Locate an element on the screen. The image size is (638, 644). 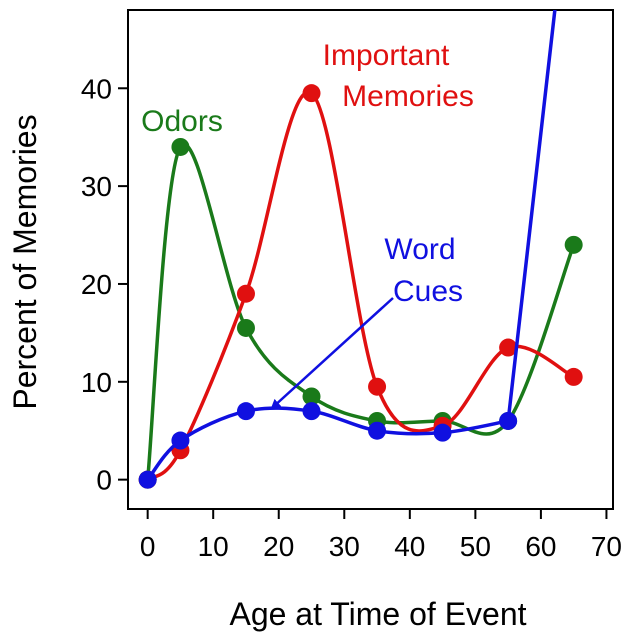
annotation-word-line-2: Cues is located at coordinates (428, 291).